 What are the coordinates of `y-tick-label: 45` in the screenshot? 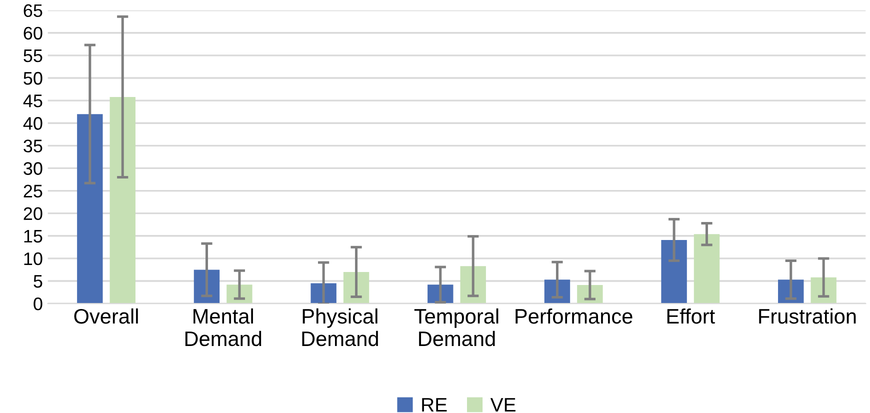 It's located at (32, 101).